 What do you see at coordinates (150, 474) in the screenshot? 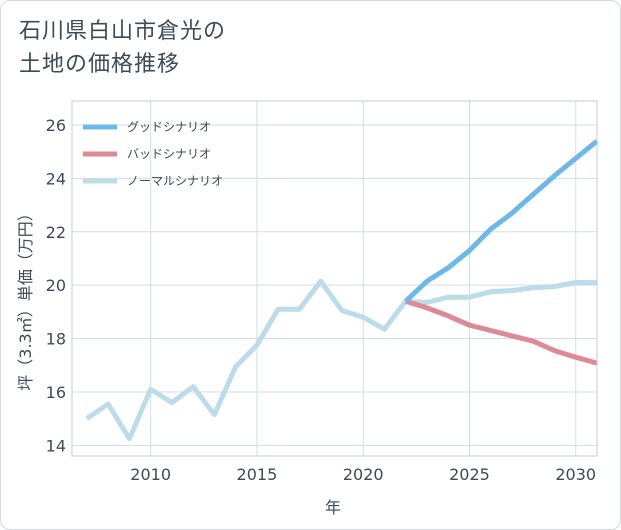
I see `x-tick-label: 2010` at bounding box center [150, 474].